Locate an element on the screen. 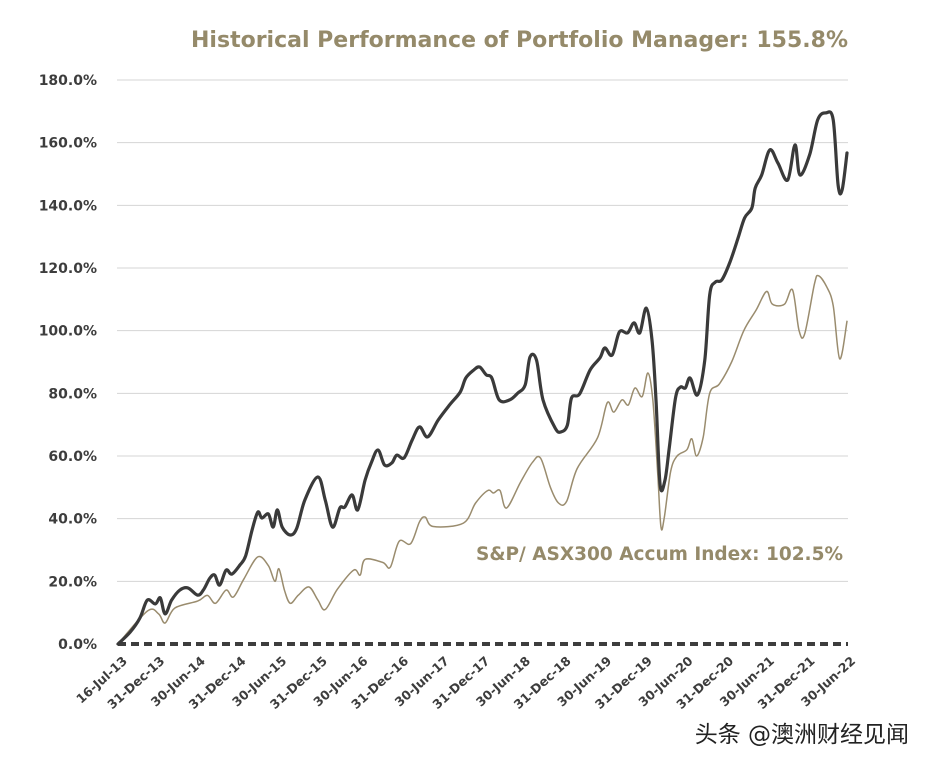 This screenshot has width=931, height=767. y-tick-label: 140.0% is located at coordinates (68, 206).